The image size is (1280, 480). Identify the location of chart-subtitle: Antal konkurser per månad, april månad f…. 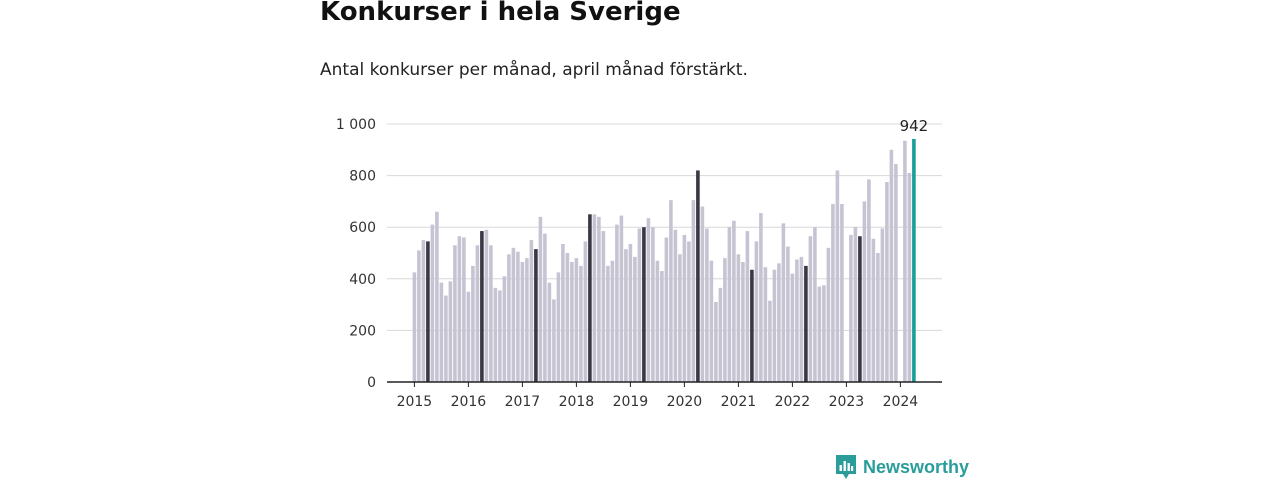
(534, 70).